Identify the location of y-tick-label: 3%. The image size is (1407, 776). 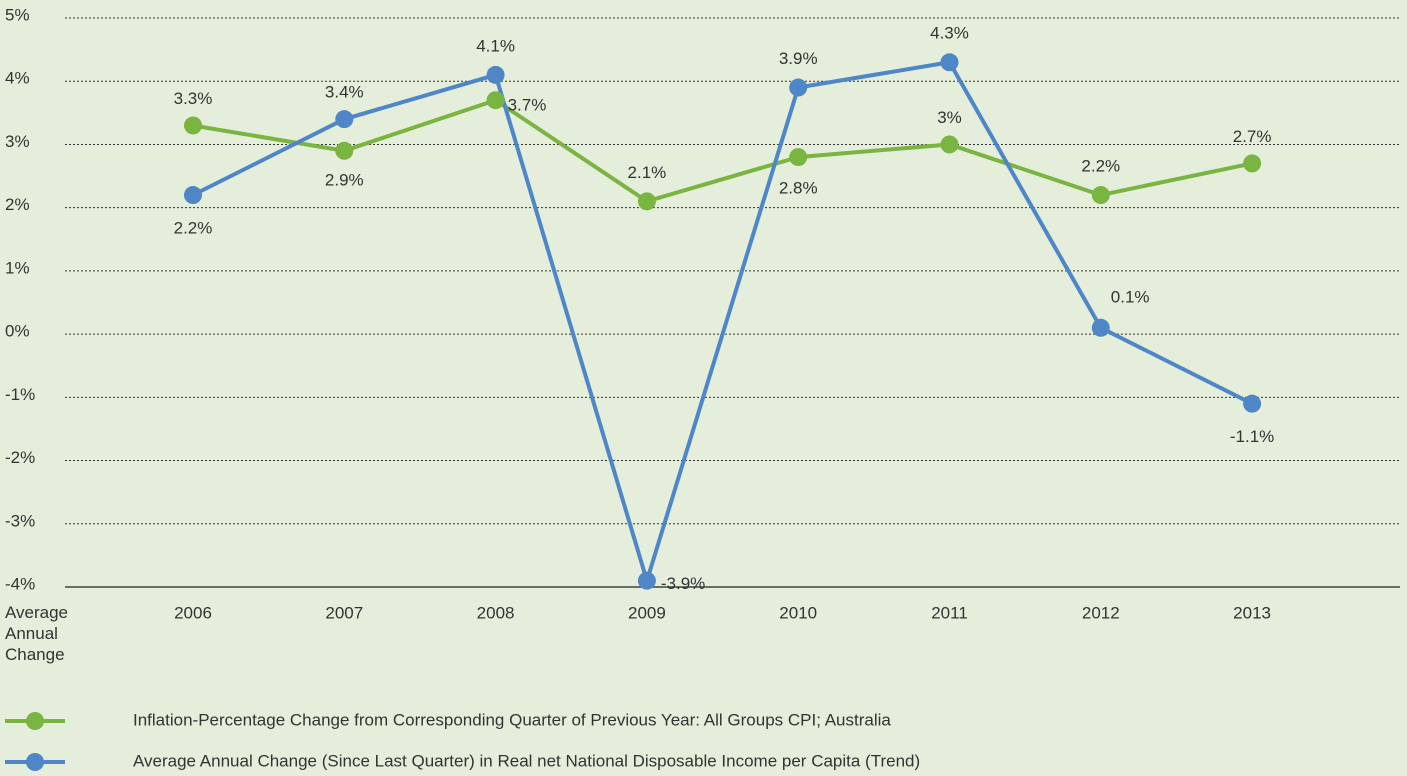
(17, 141).